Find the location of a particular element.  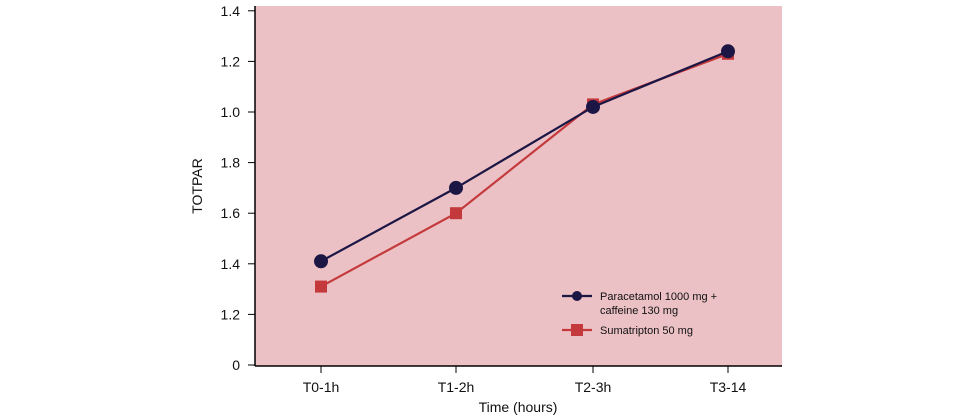

y-axis-label: TOTPAR is located at coordinates (197, 186).